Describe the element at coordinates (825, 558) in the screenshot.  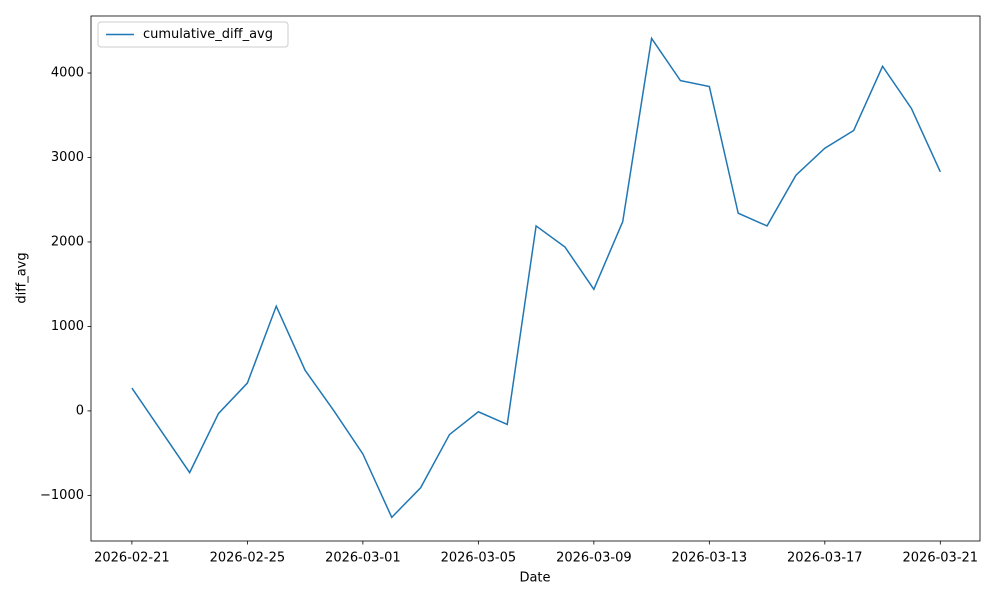
I see `x-tick-label: 2026-03-17` at that location.